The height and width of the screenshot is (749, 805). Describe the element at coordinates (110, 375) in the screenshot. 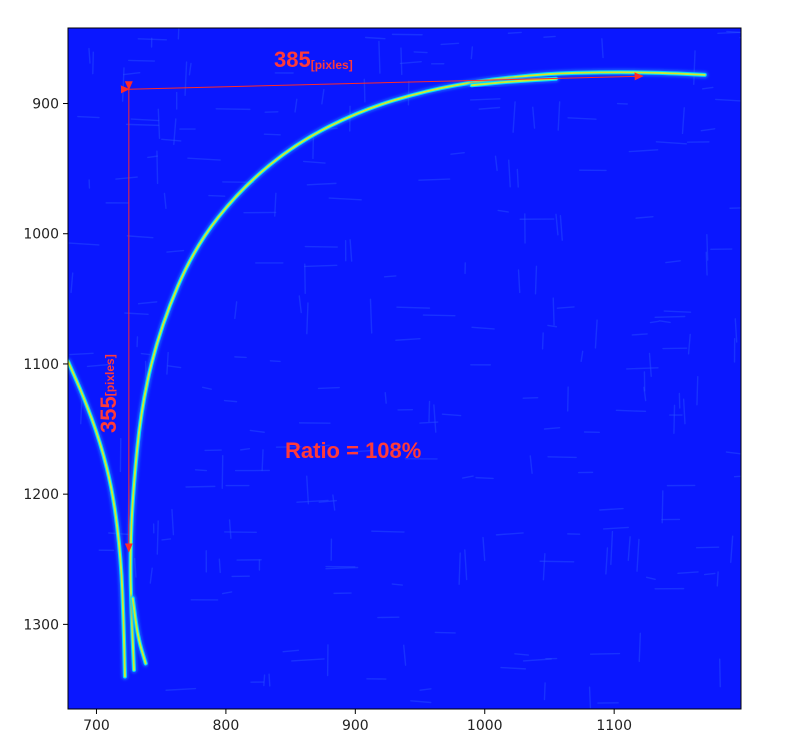

I see `vertical-measure-unit: [pixles]` at that location.